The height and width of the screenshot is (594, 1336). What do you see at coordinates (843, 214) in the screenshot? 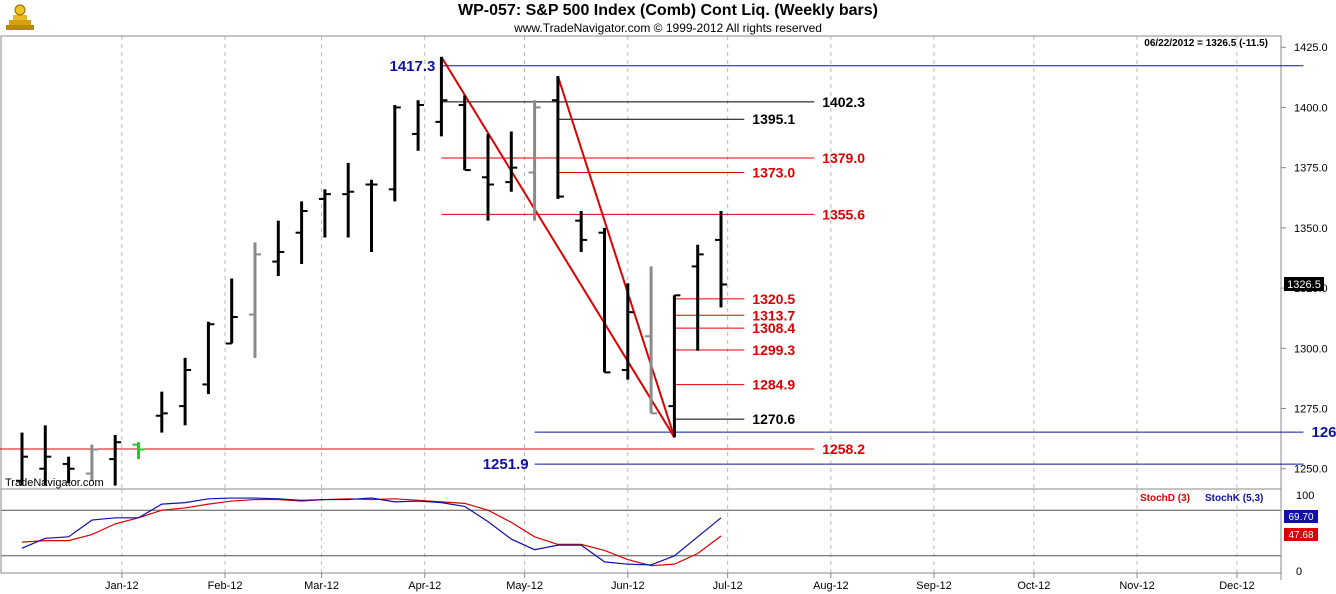
I see `price-level-label: 1355.6` at bounding box center [843, 214].